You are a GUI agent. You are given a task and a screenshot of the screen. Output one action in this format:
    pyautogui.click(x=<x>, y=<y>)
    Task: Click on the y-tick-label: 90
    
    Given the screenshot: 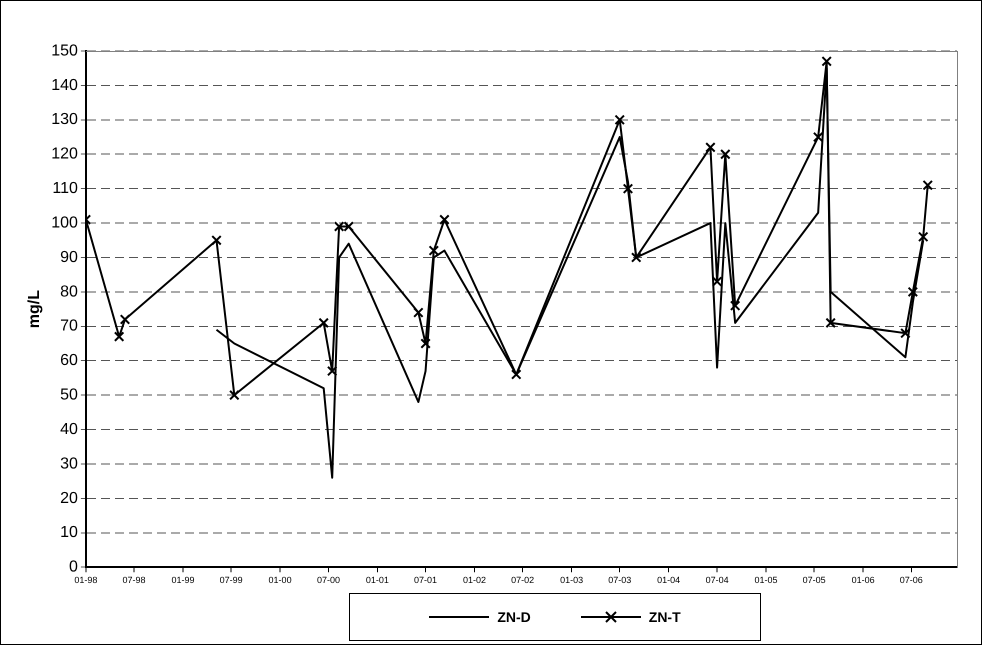 What is the action you would take?
    pyautogui.click(x=69, y=257)
    